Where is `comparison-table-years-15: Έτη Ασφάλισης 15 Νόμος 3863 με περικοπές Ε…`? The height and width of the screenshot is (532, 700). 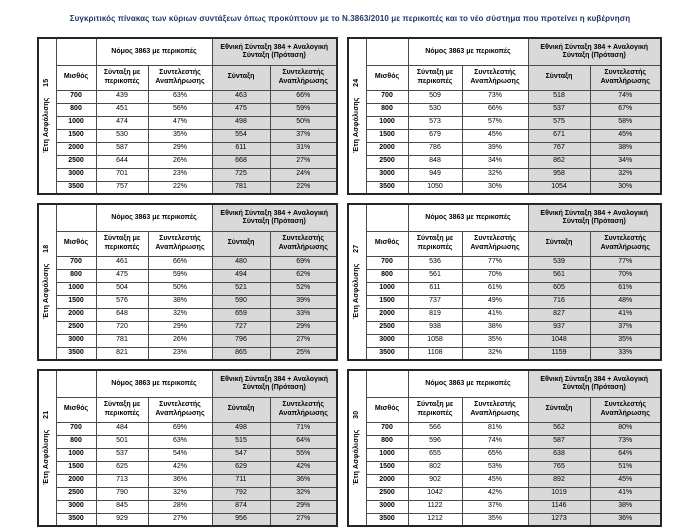
comparison-table-years-15: Έτη Ασφάλισης 15 Νόμος 3863 με περικοπές Ε… is located at coordinates (187, 116).